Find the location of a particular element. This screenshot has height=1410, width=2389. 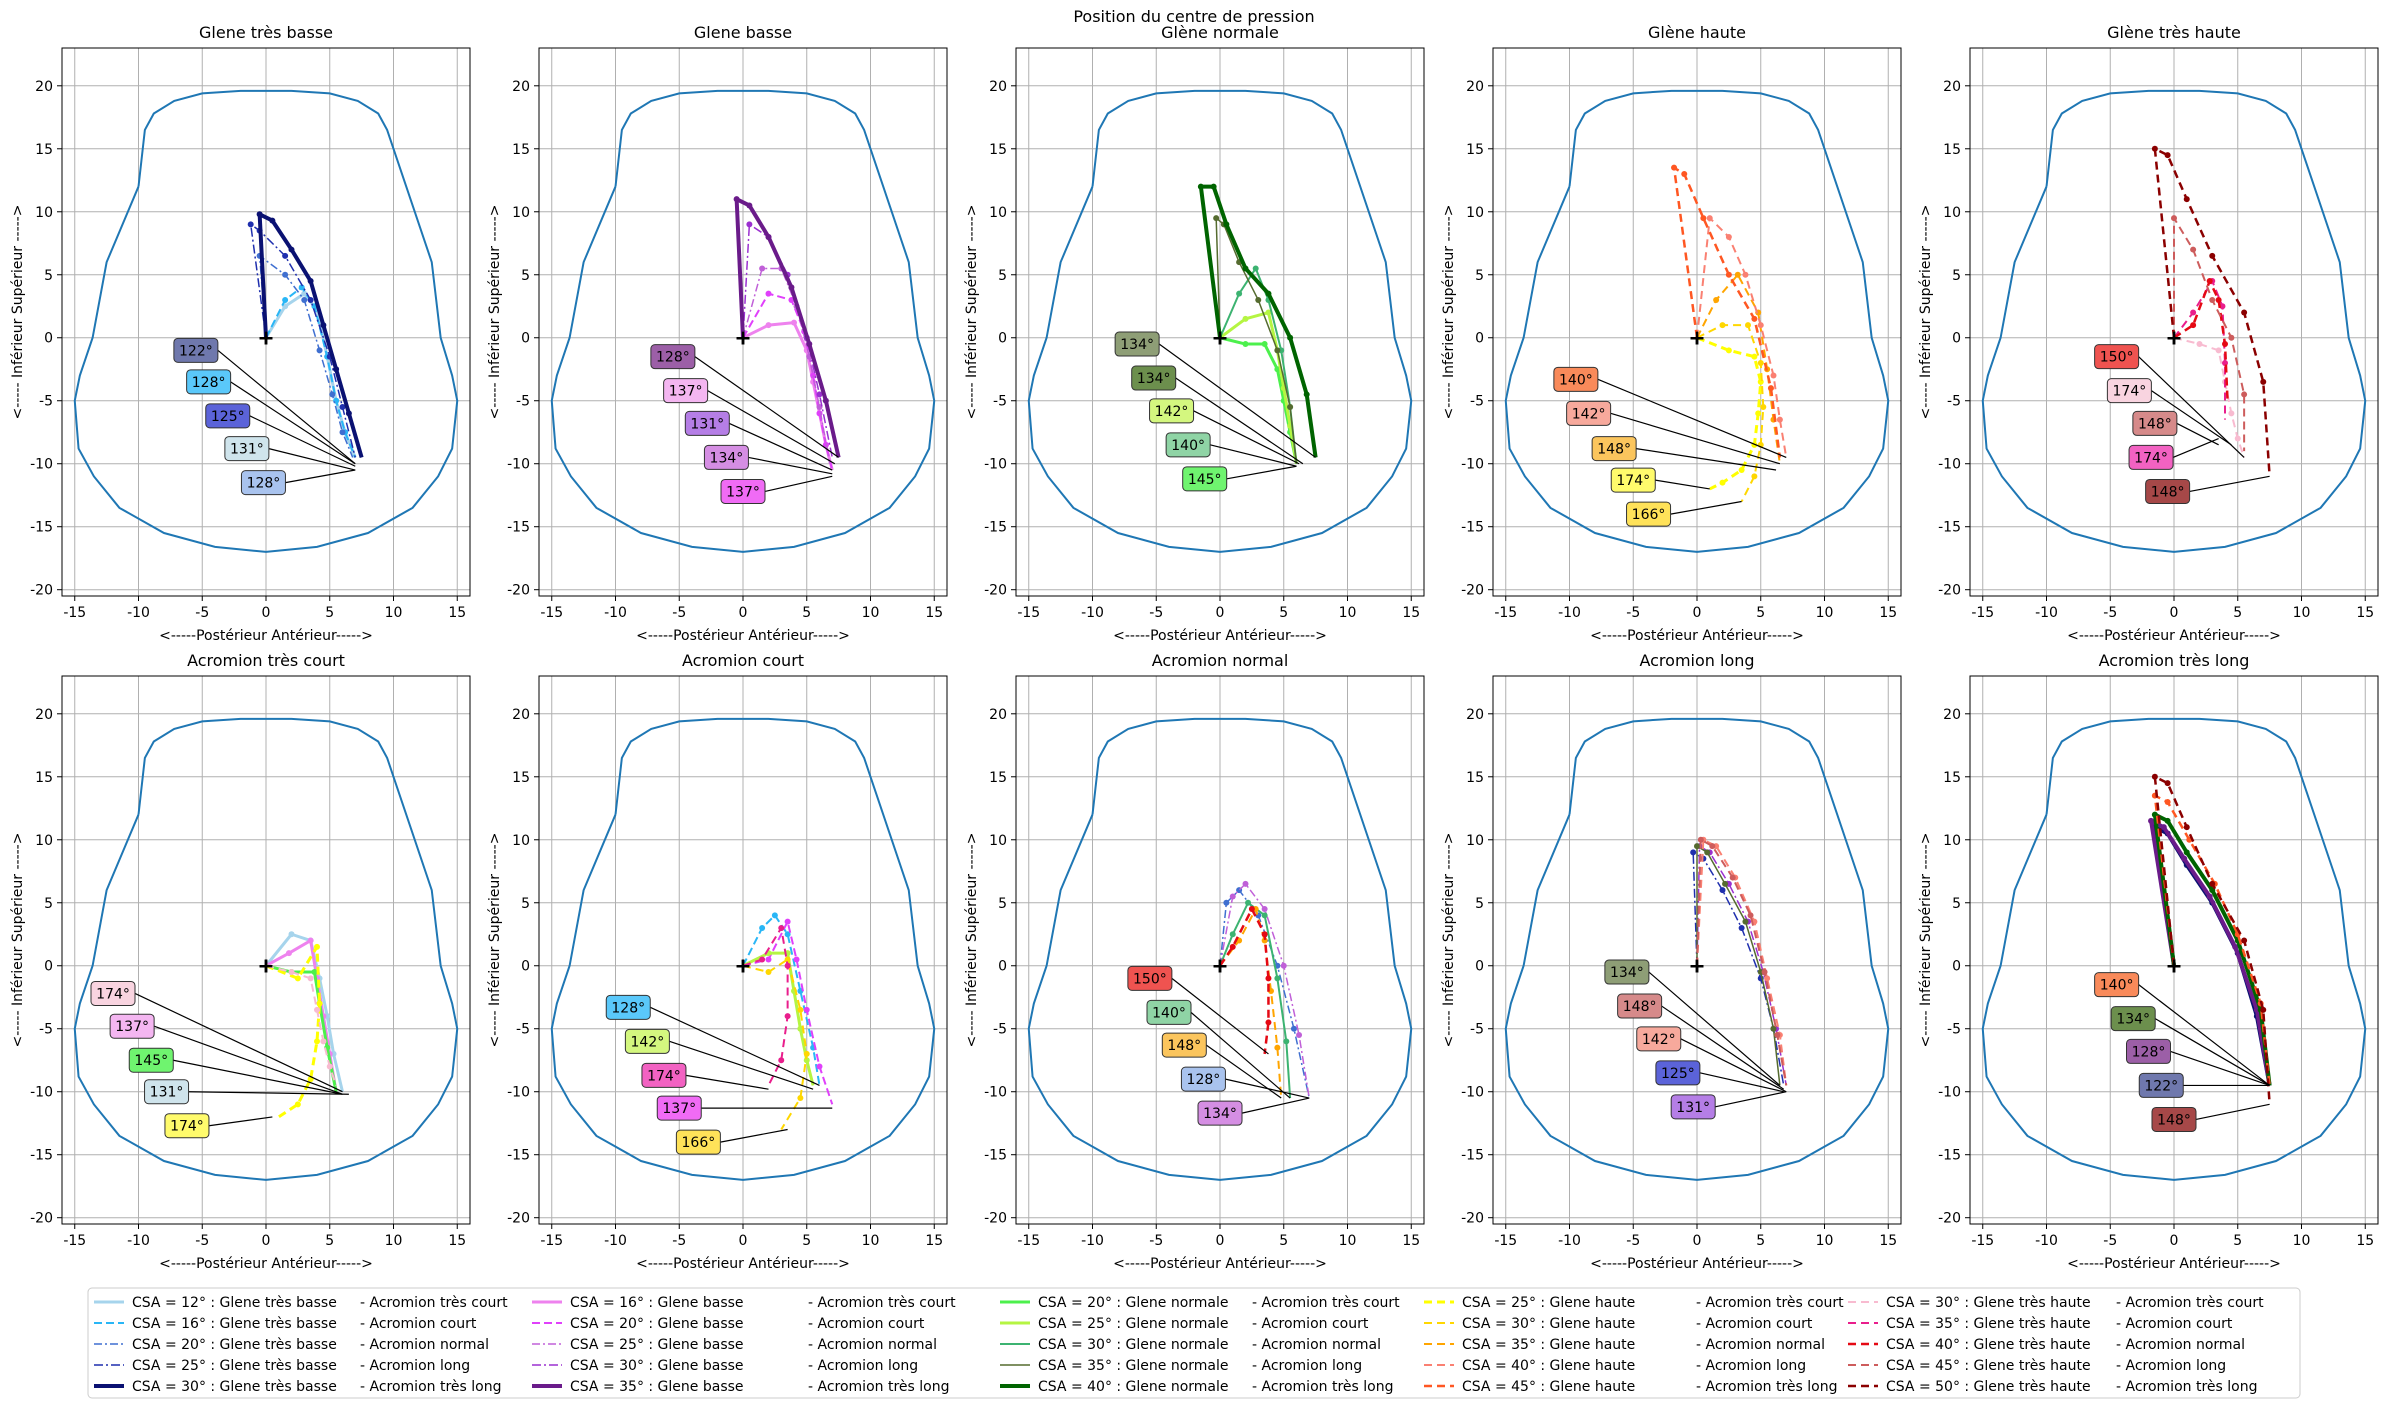

legend-label: CSA = 16° : Glene très basse is located at coordinates (234, 1324).